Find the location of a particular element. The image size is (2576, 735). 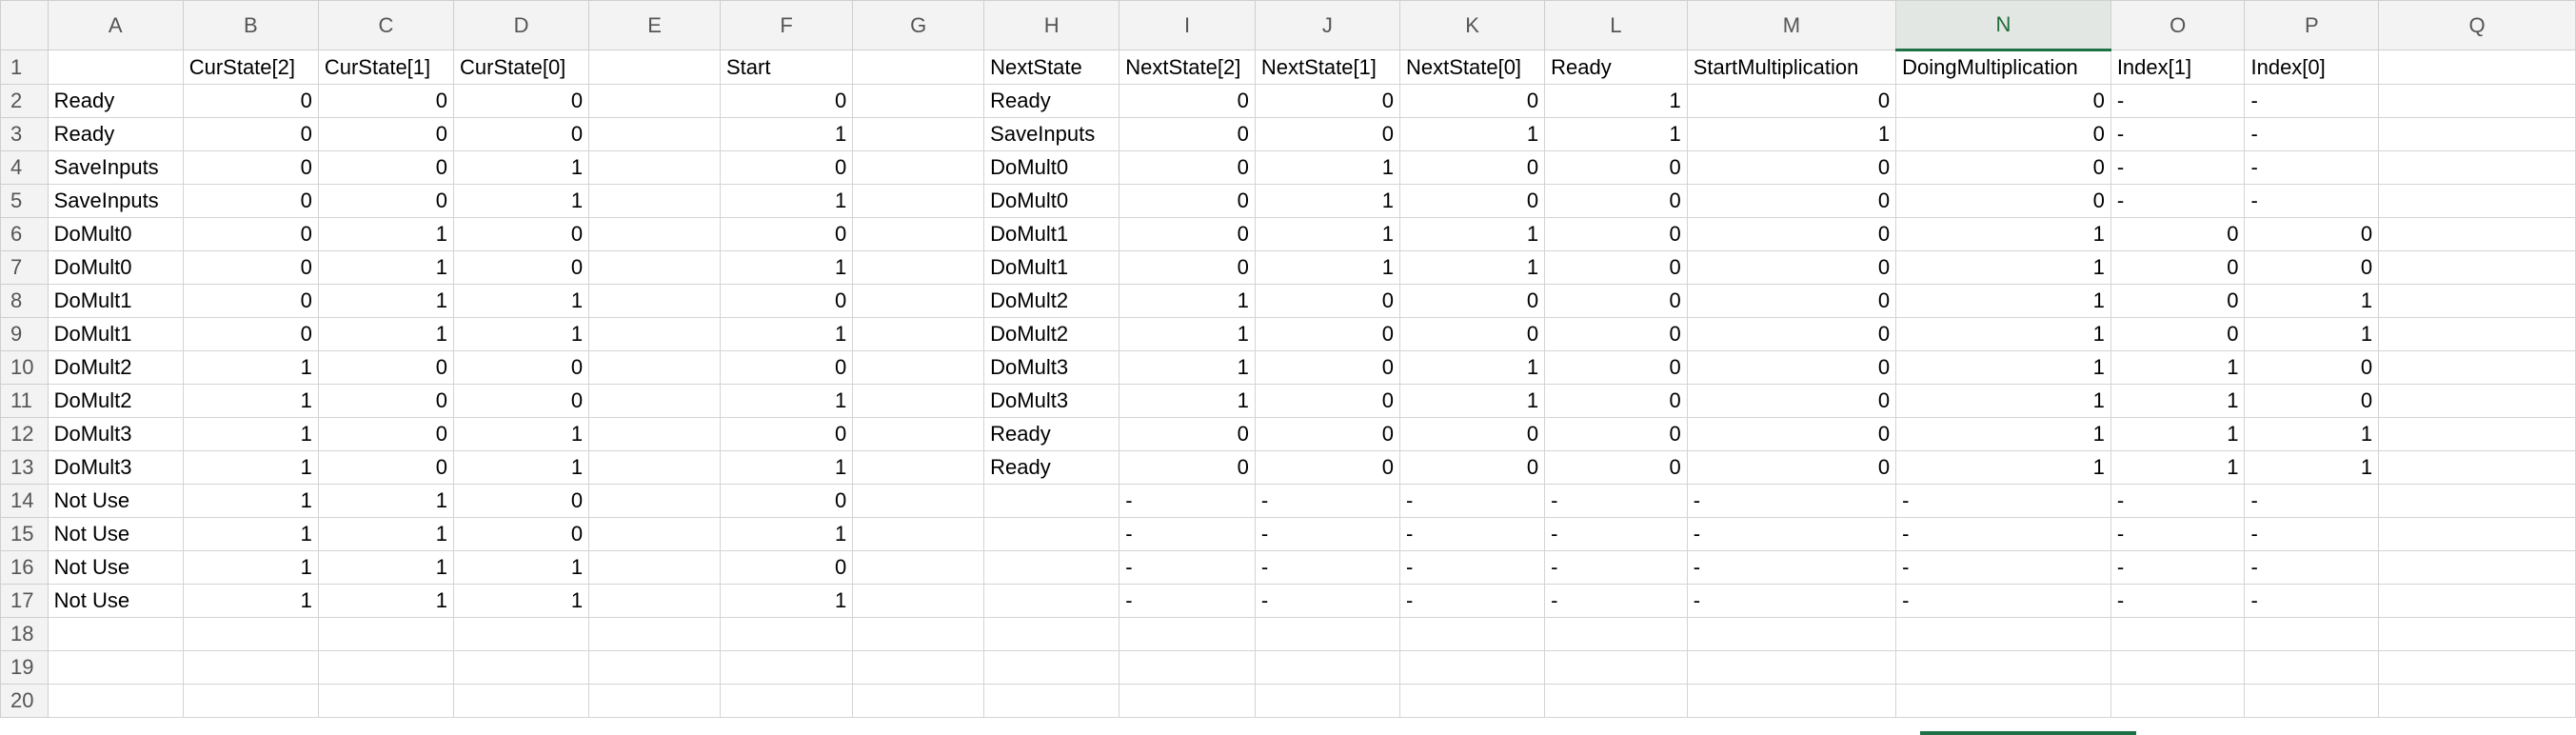

cell-h16 is located at coordinates (1052, 567).